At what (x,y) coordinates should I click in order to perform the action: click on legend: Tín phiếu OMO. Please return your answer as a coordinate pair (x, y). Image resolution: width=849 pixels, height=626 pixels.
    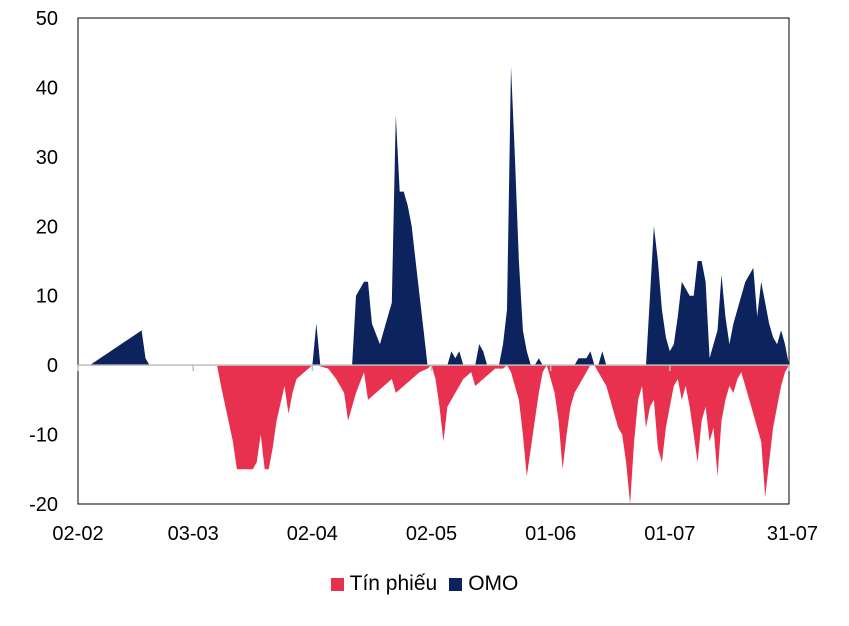
    Looking at the image, I should click on (424, 584).